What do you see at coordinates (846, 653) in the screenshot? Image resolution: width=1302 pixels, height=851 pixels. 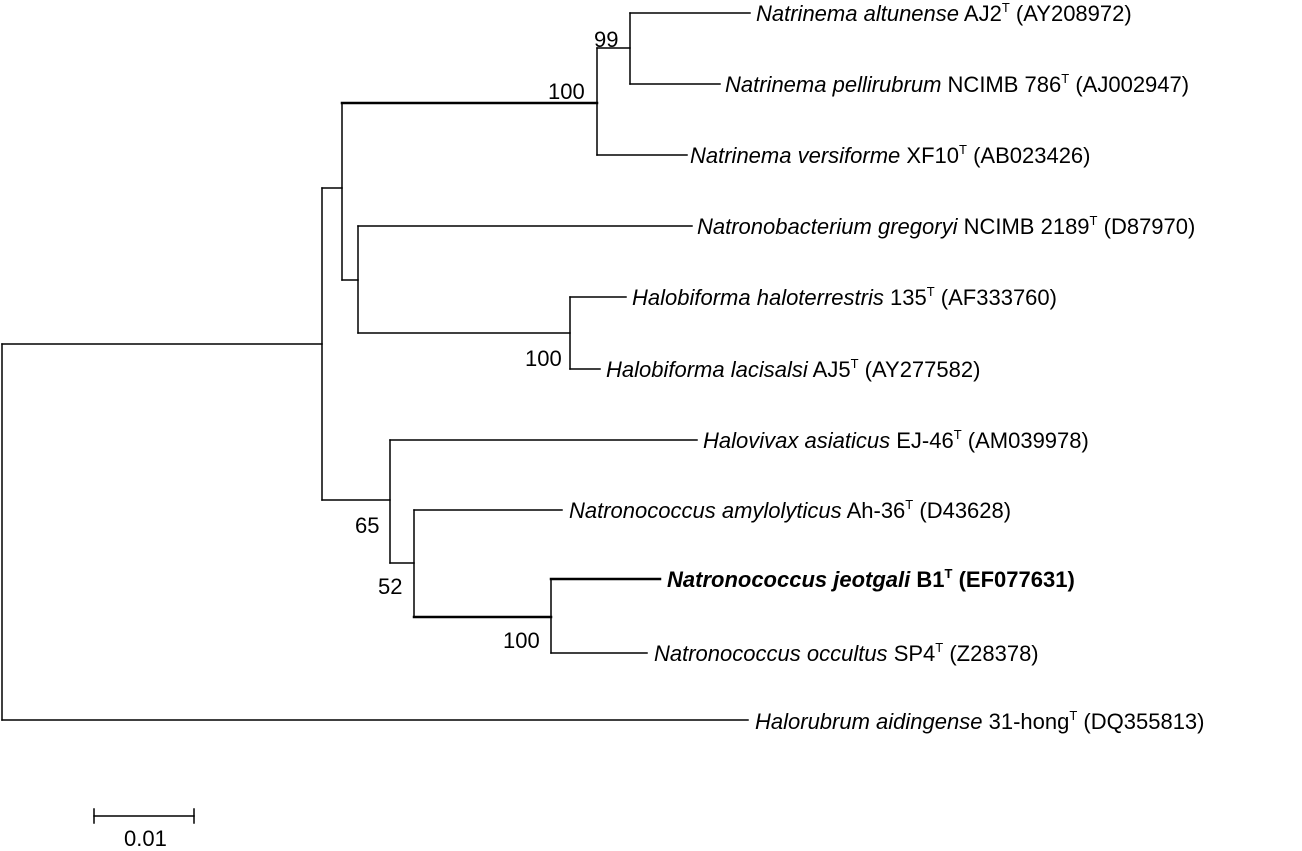 I see `taxon-label: Natronococcus occultus SP4T (Z28378)` at bounding box center [846, 653].